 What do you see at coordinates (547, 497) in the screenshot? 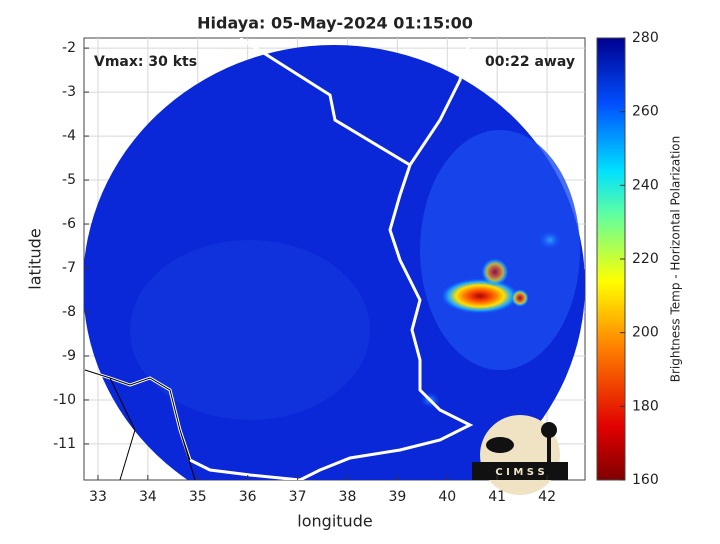
I see `x-tick-label: 42` at bounding box center [547, 497].